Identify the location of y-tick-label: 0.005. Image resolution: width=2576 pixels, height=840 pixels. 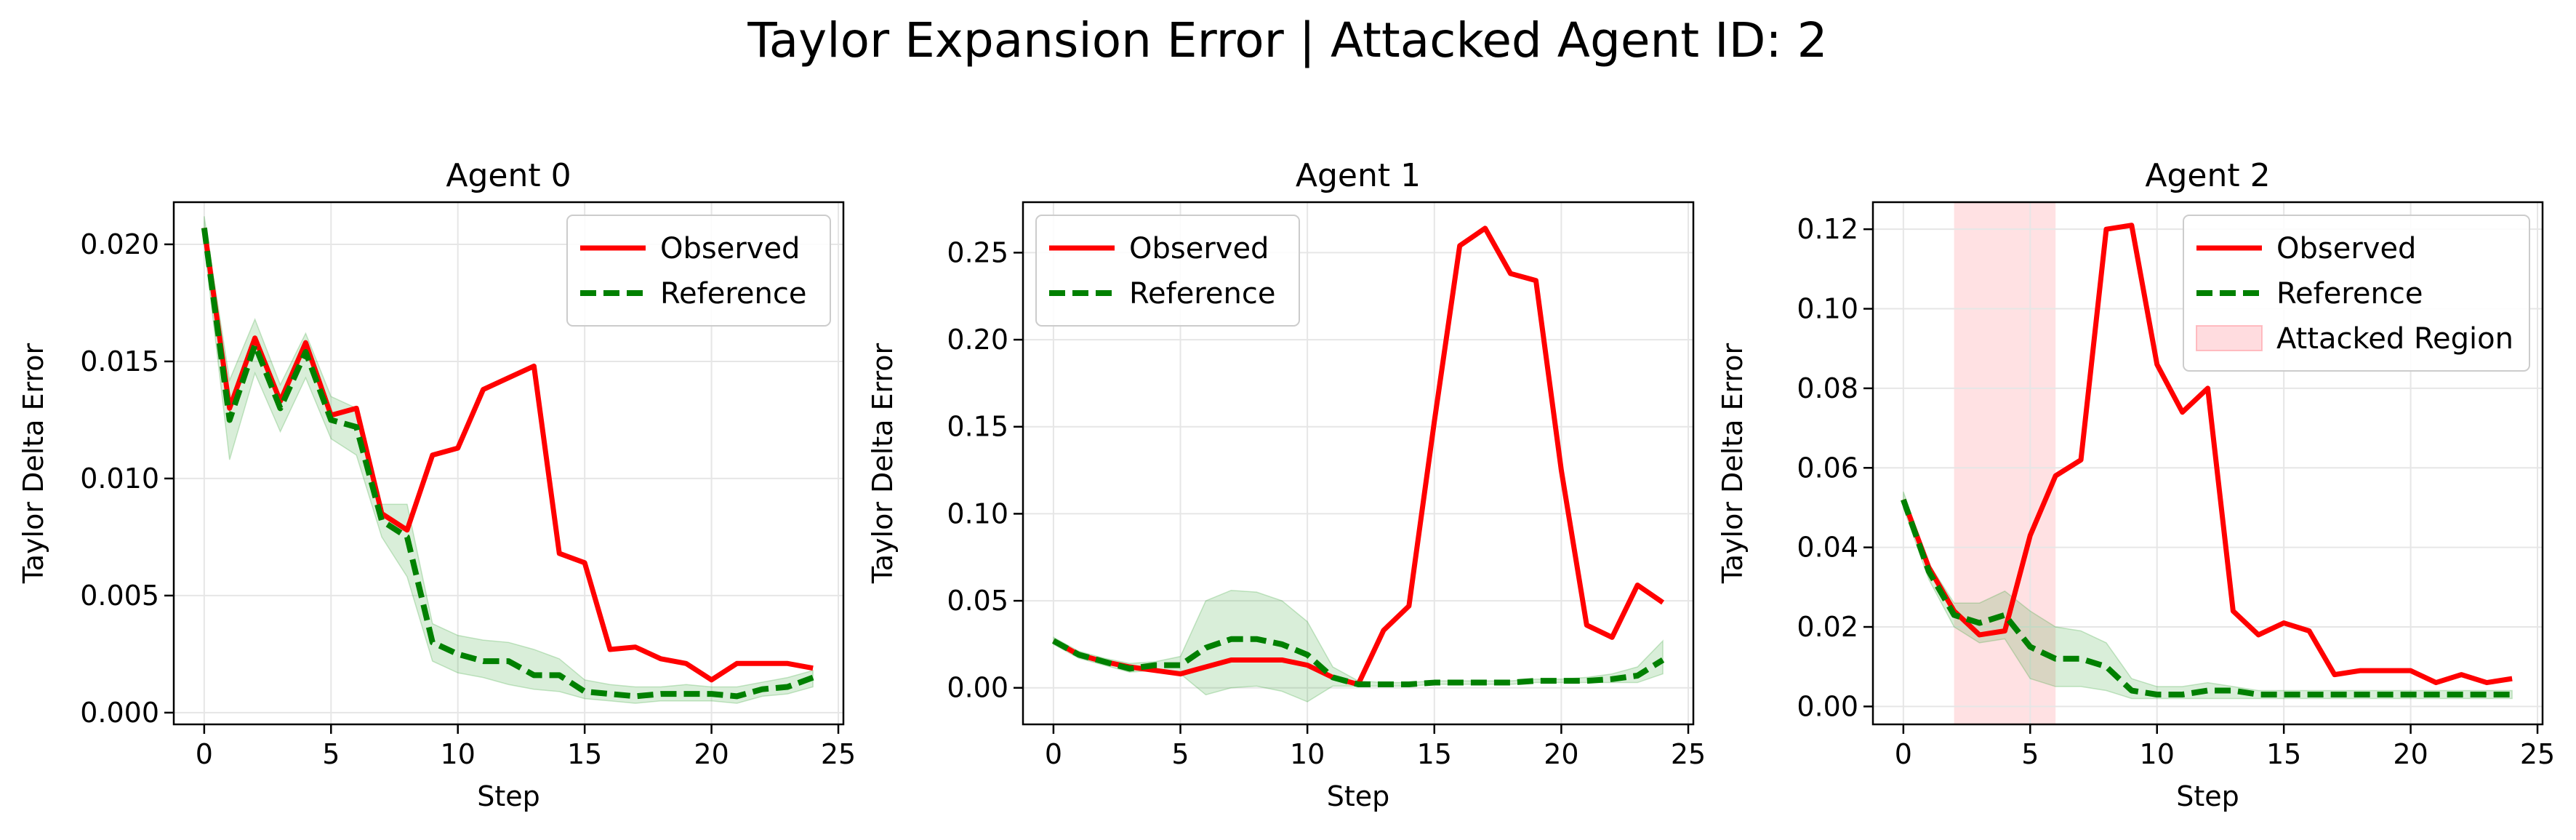
(119, 596).